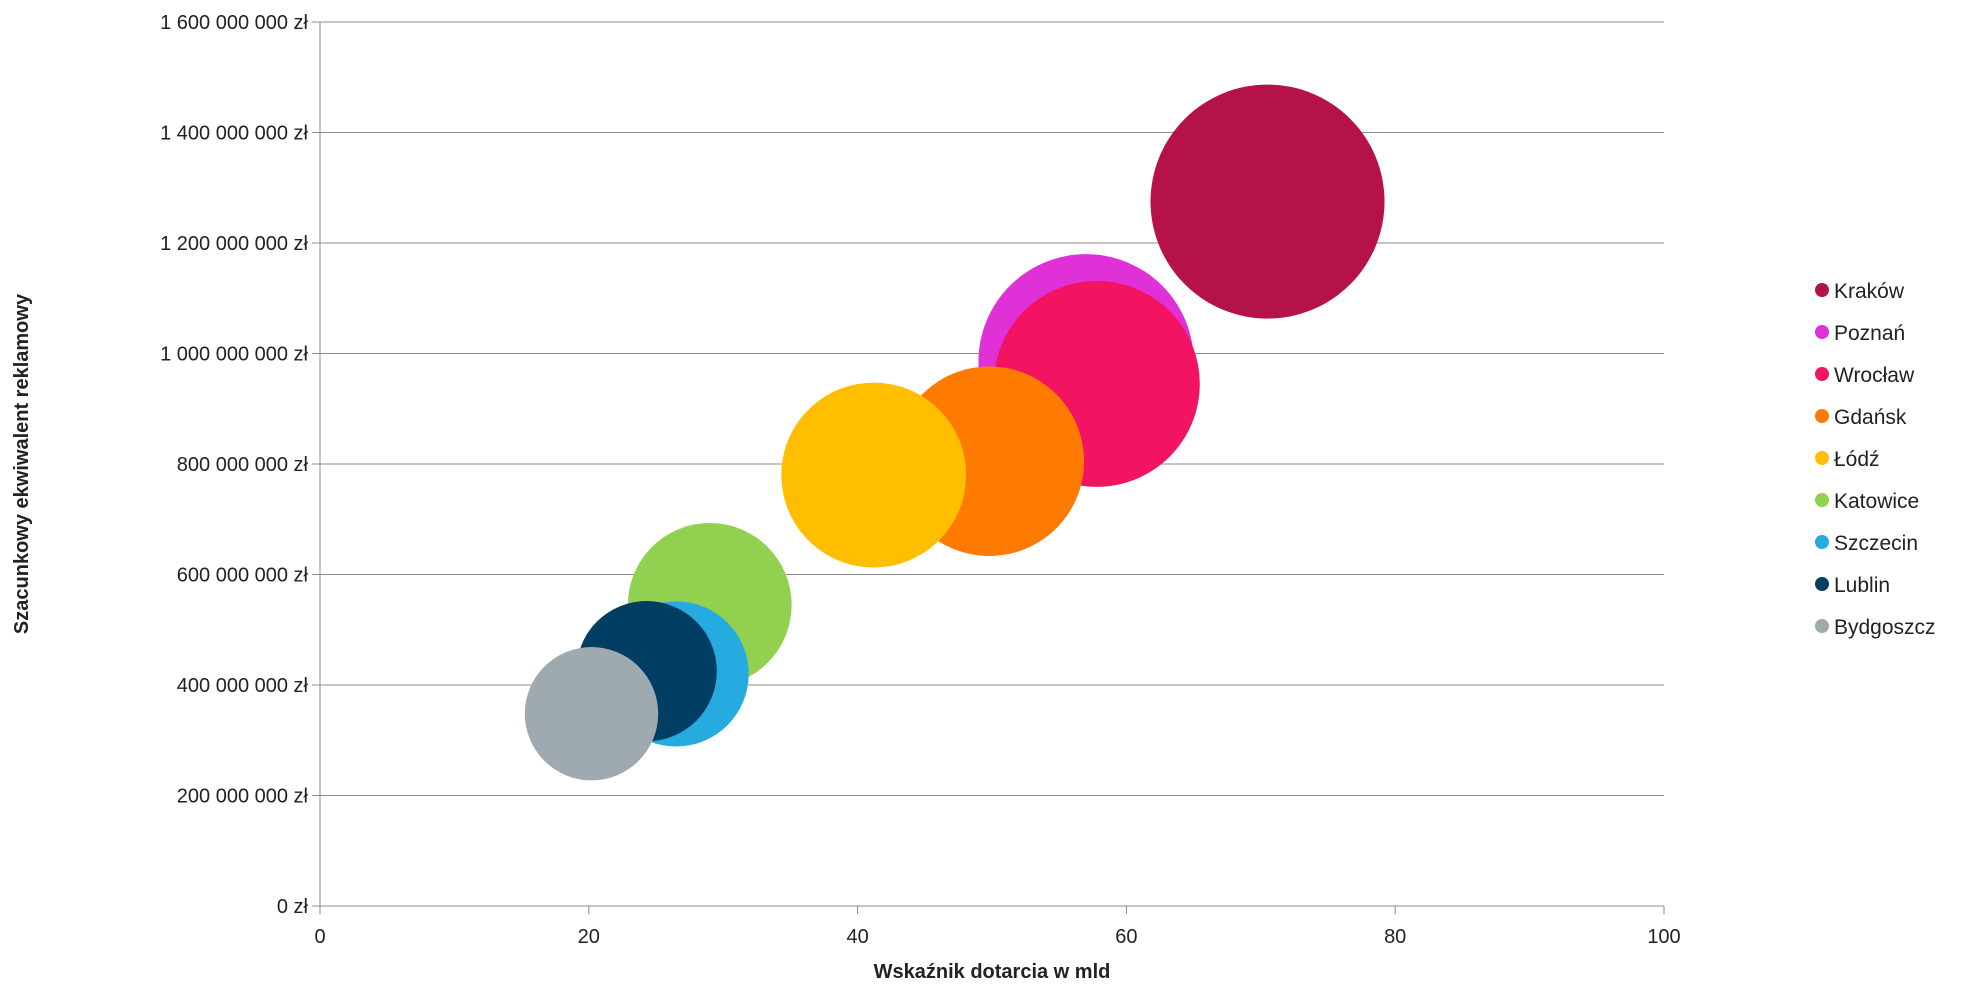 This screenshot has height=989, width=1964. I want to click on y-axis-title: Szacunkowy ekwiwalent reklamowy, so click(22, 463).